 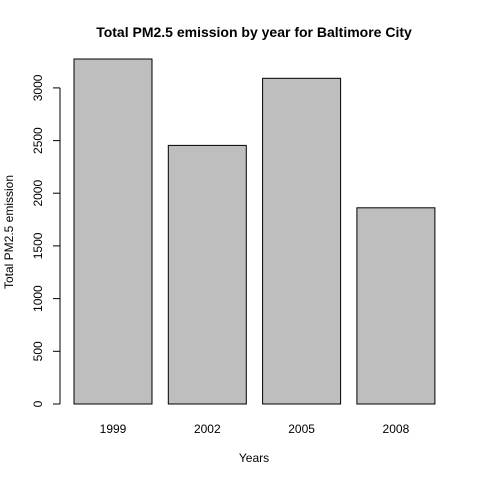 What do you see at coordinates (254, 458) in the screenshot?
I see `x-axis-label: Years` at bounding box center [254, 458].